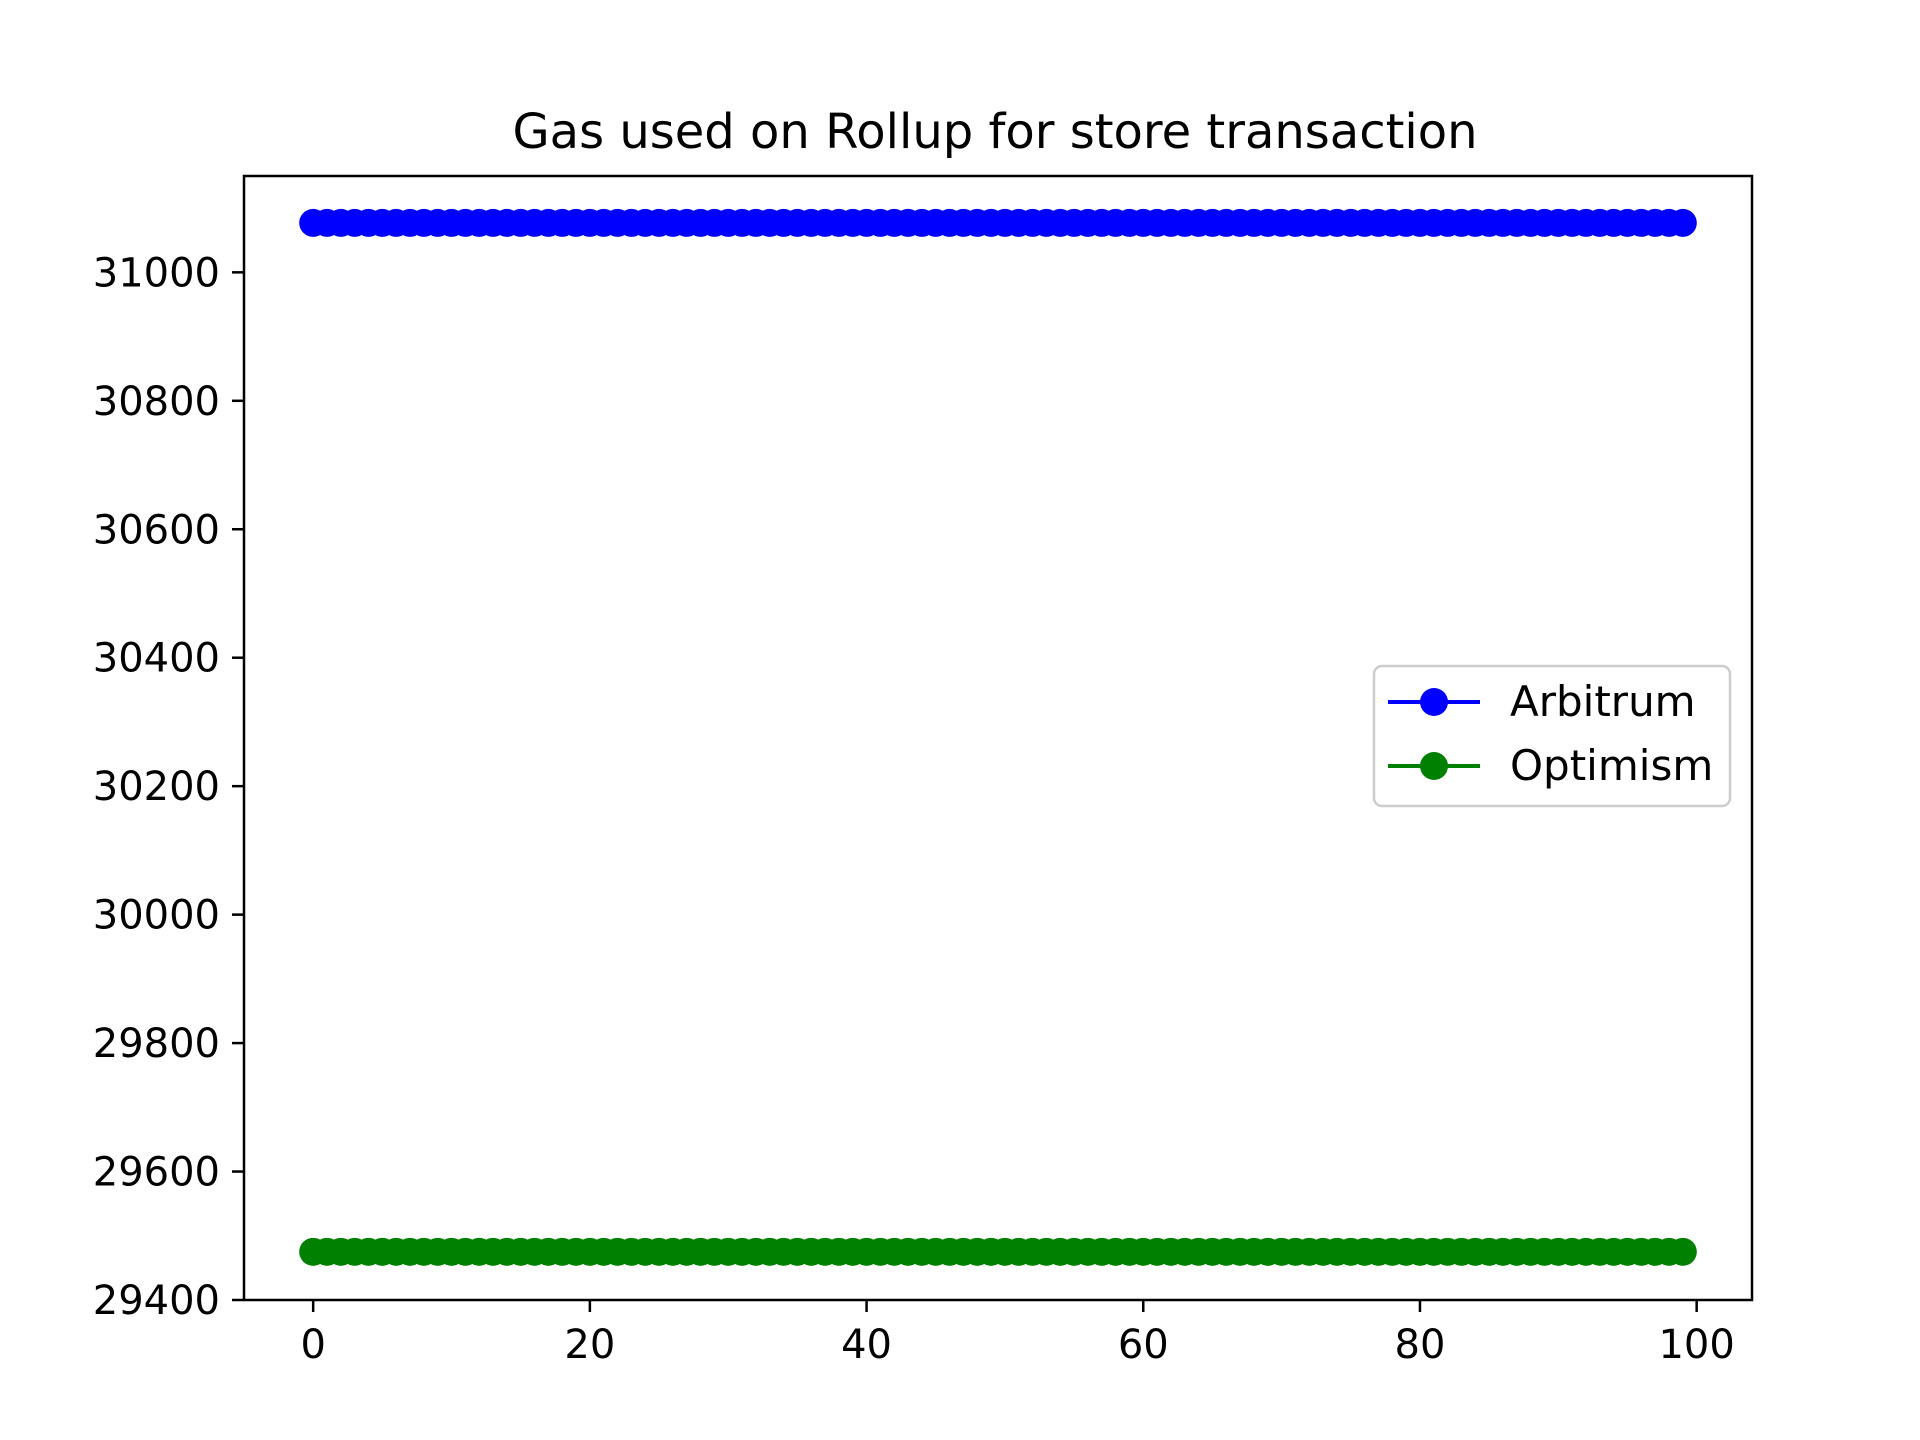  I want to click on y-tick-label: 31000, so click(156, 273).